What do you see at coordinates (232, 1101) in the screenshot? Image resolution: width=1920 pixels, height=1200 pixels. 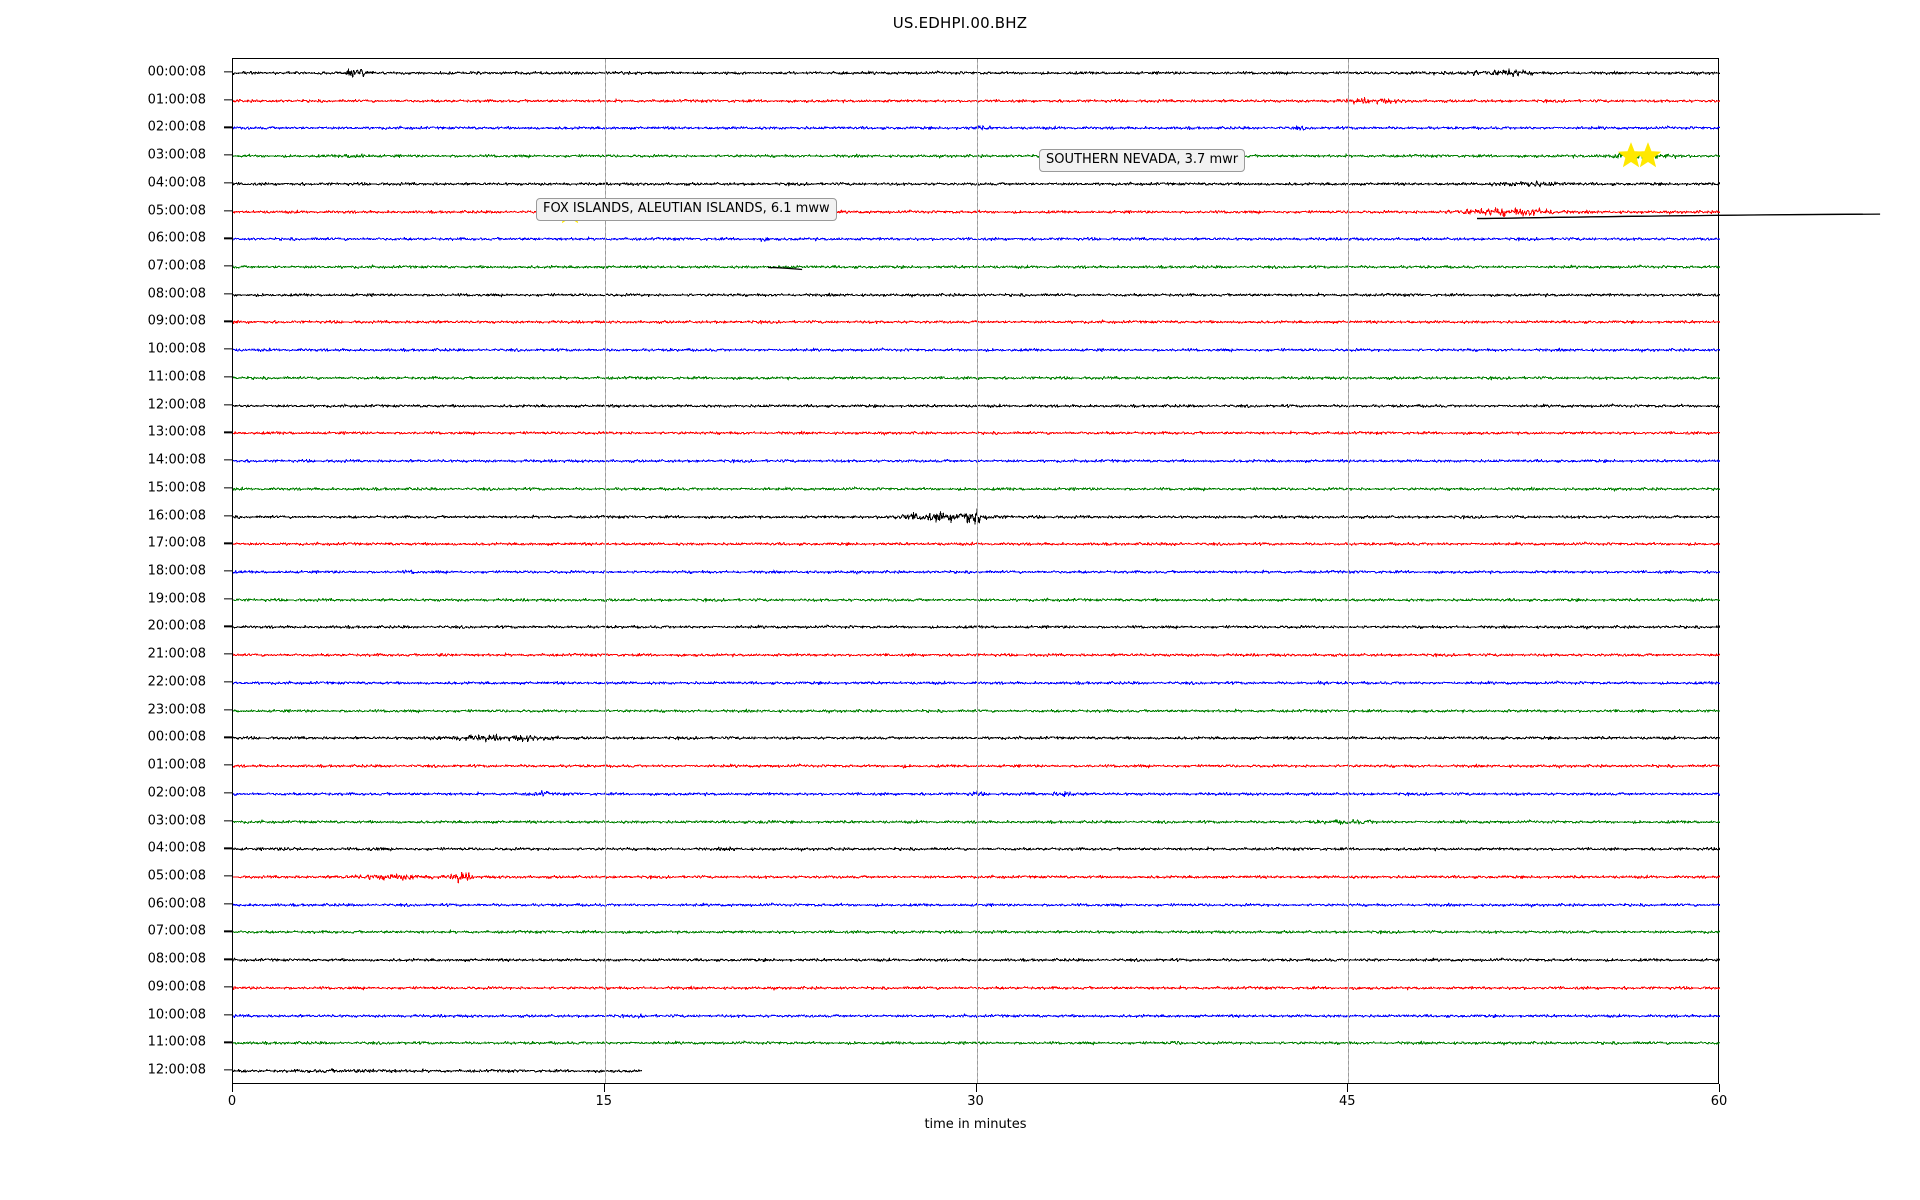 I see `x-tick-label: 0` at bounding box center [232, 1101].